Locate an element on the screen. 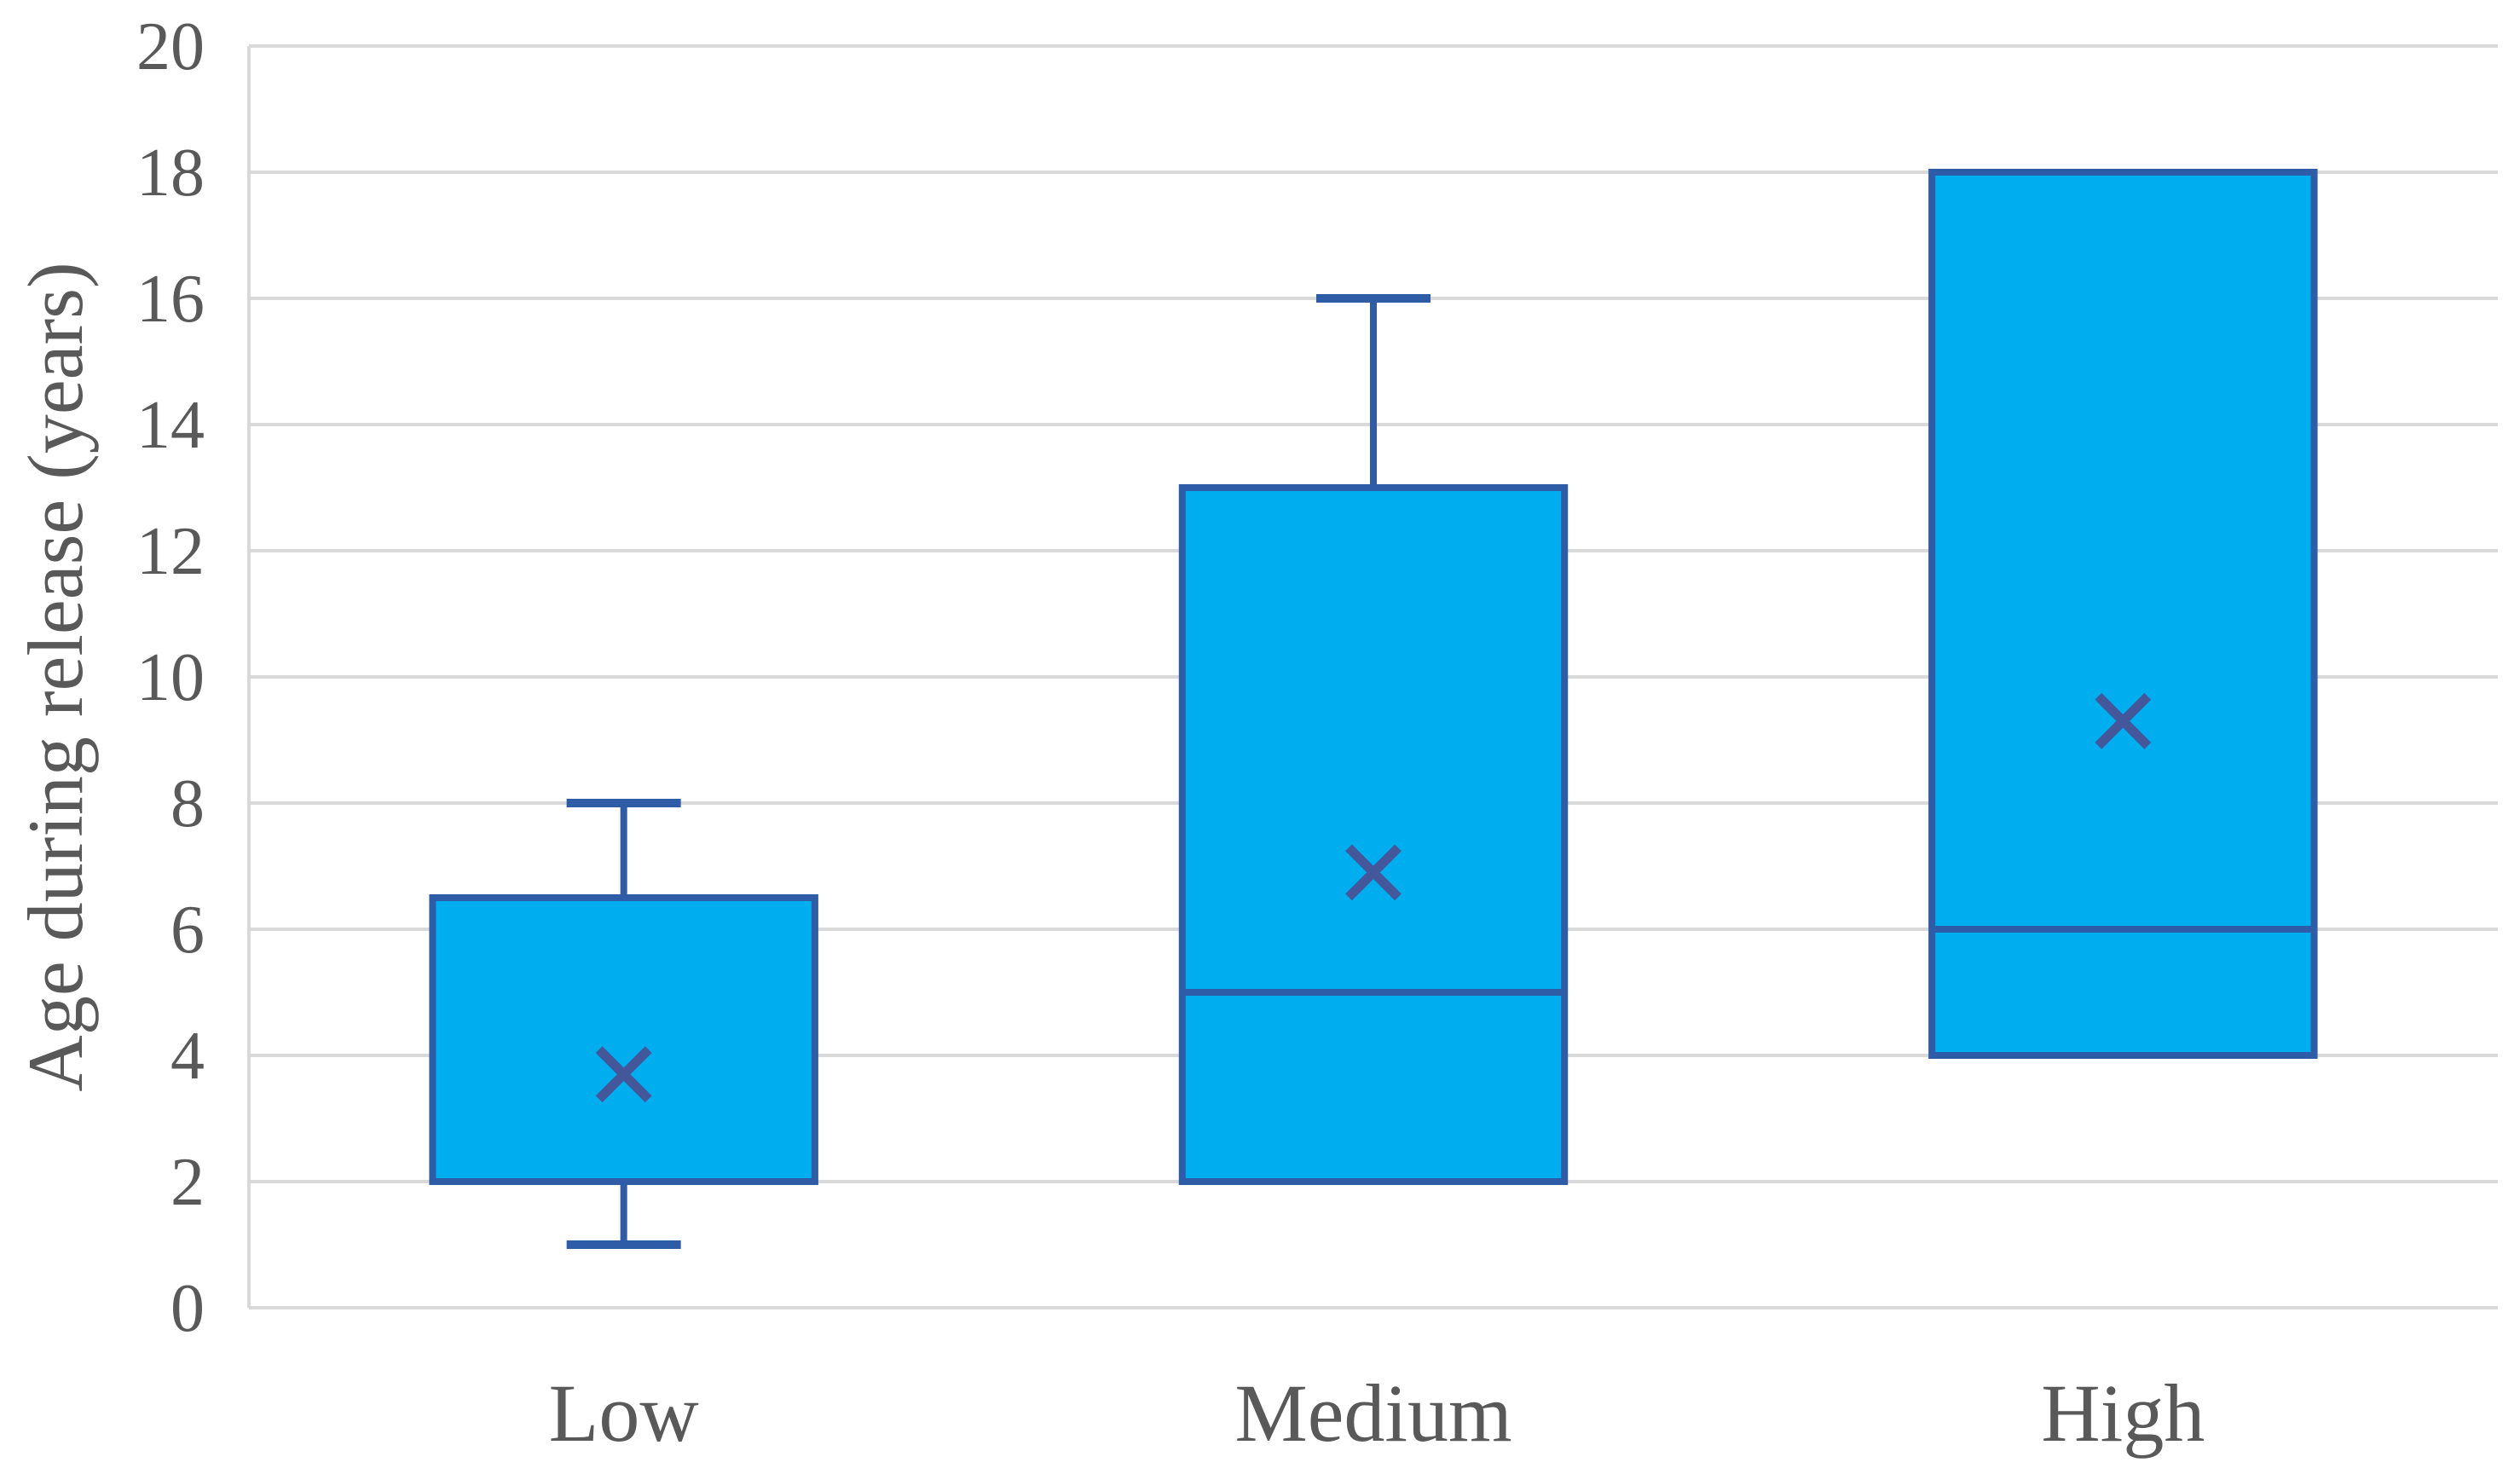  box-medium is located at coordinates (1373, 739).